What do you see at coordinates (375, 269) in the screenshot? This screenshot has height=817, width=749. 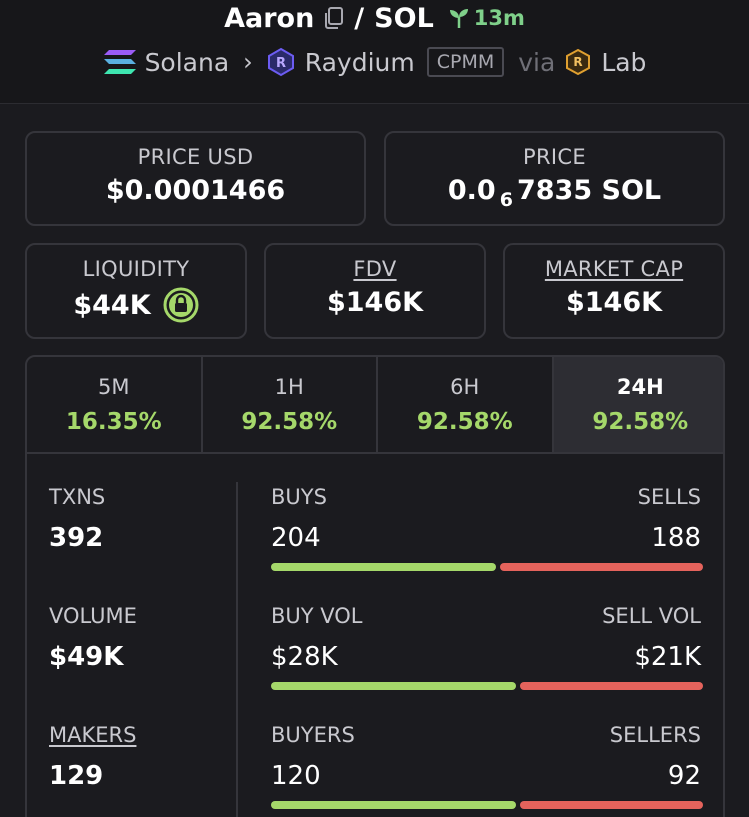 I see `fdv-label: FDV` at bounding box center [375, 269].